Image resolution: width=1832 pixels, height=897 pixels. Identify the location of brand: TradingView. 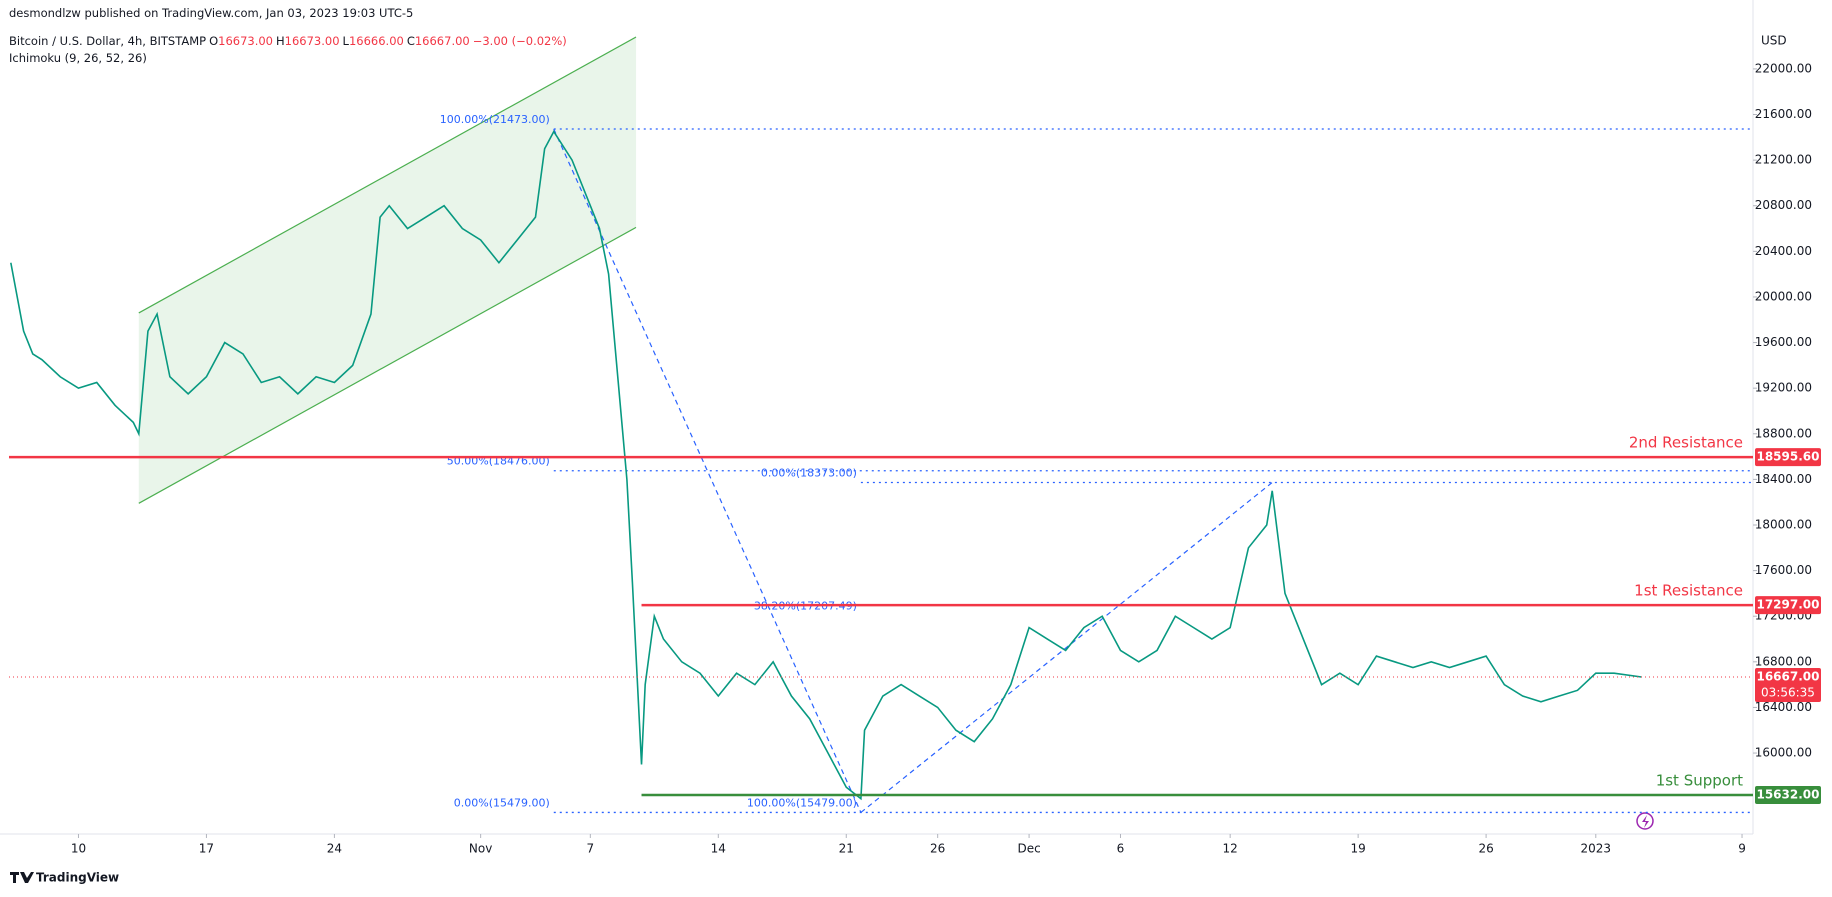
(77, 878).